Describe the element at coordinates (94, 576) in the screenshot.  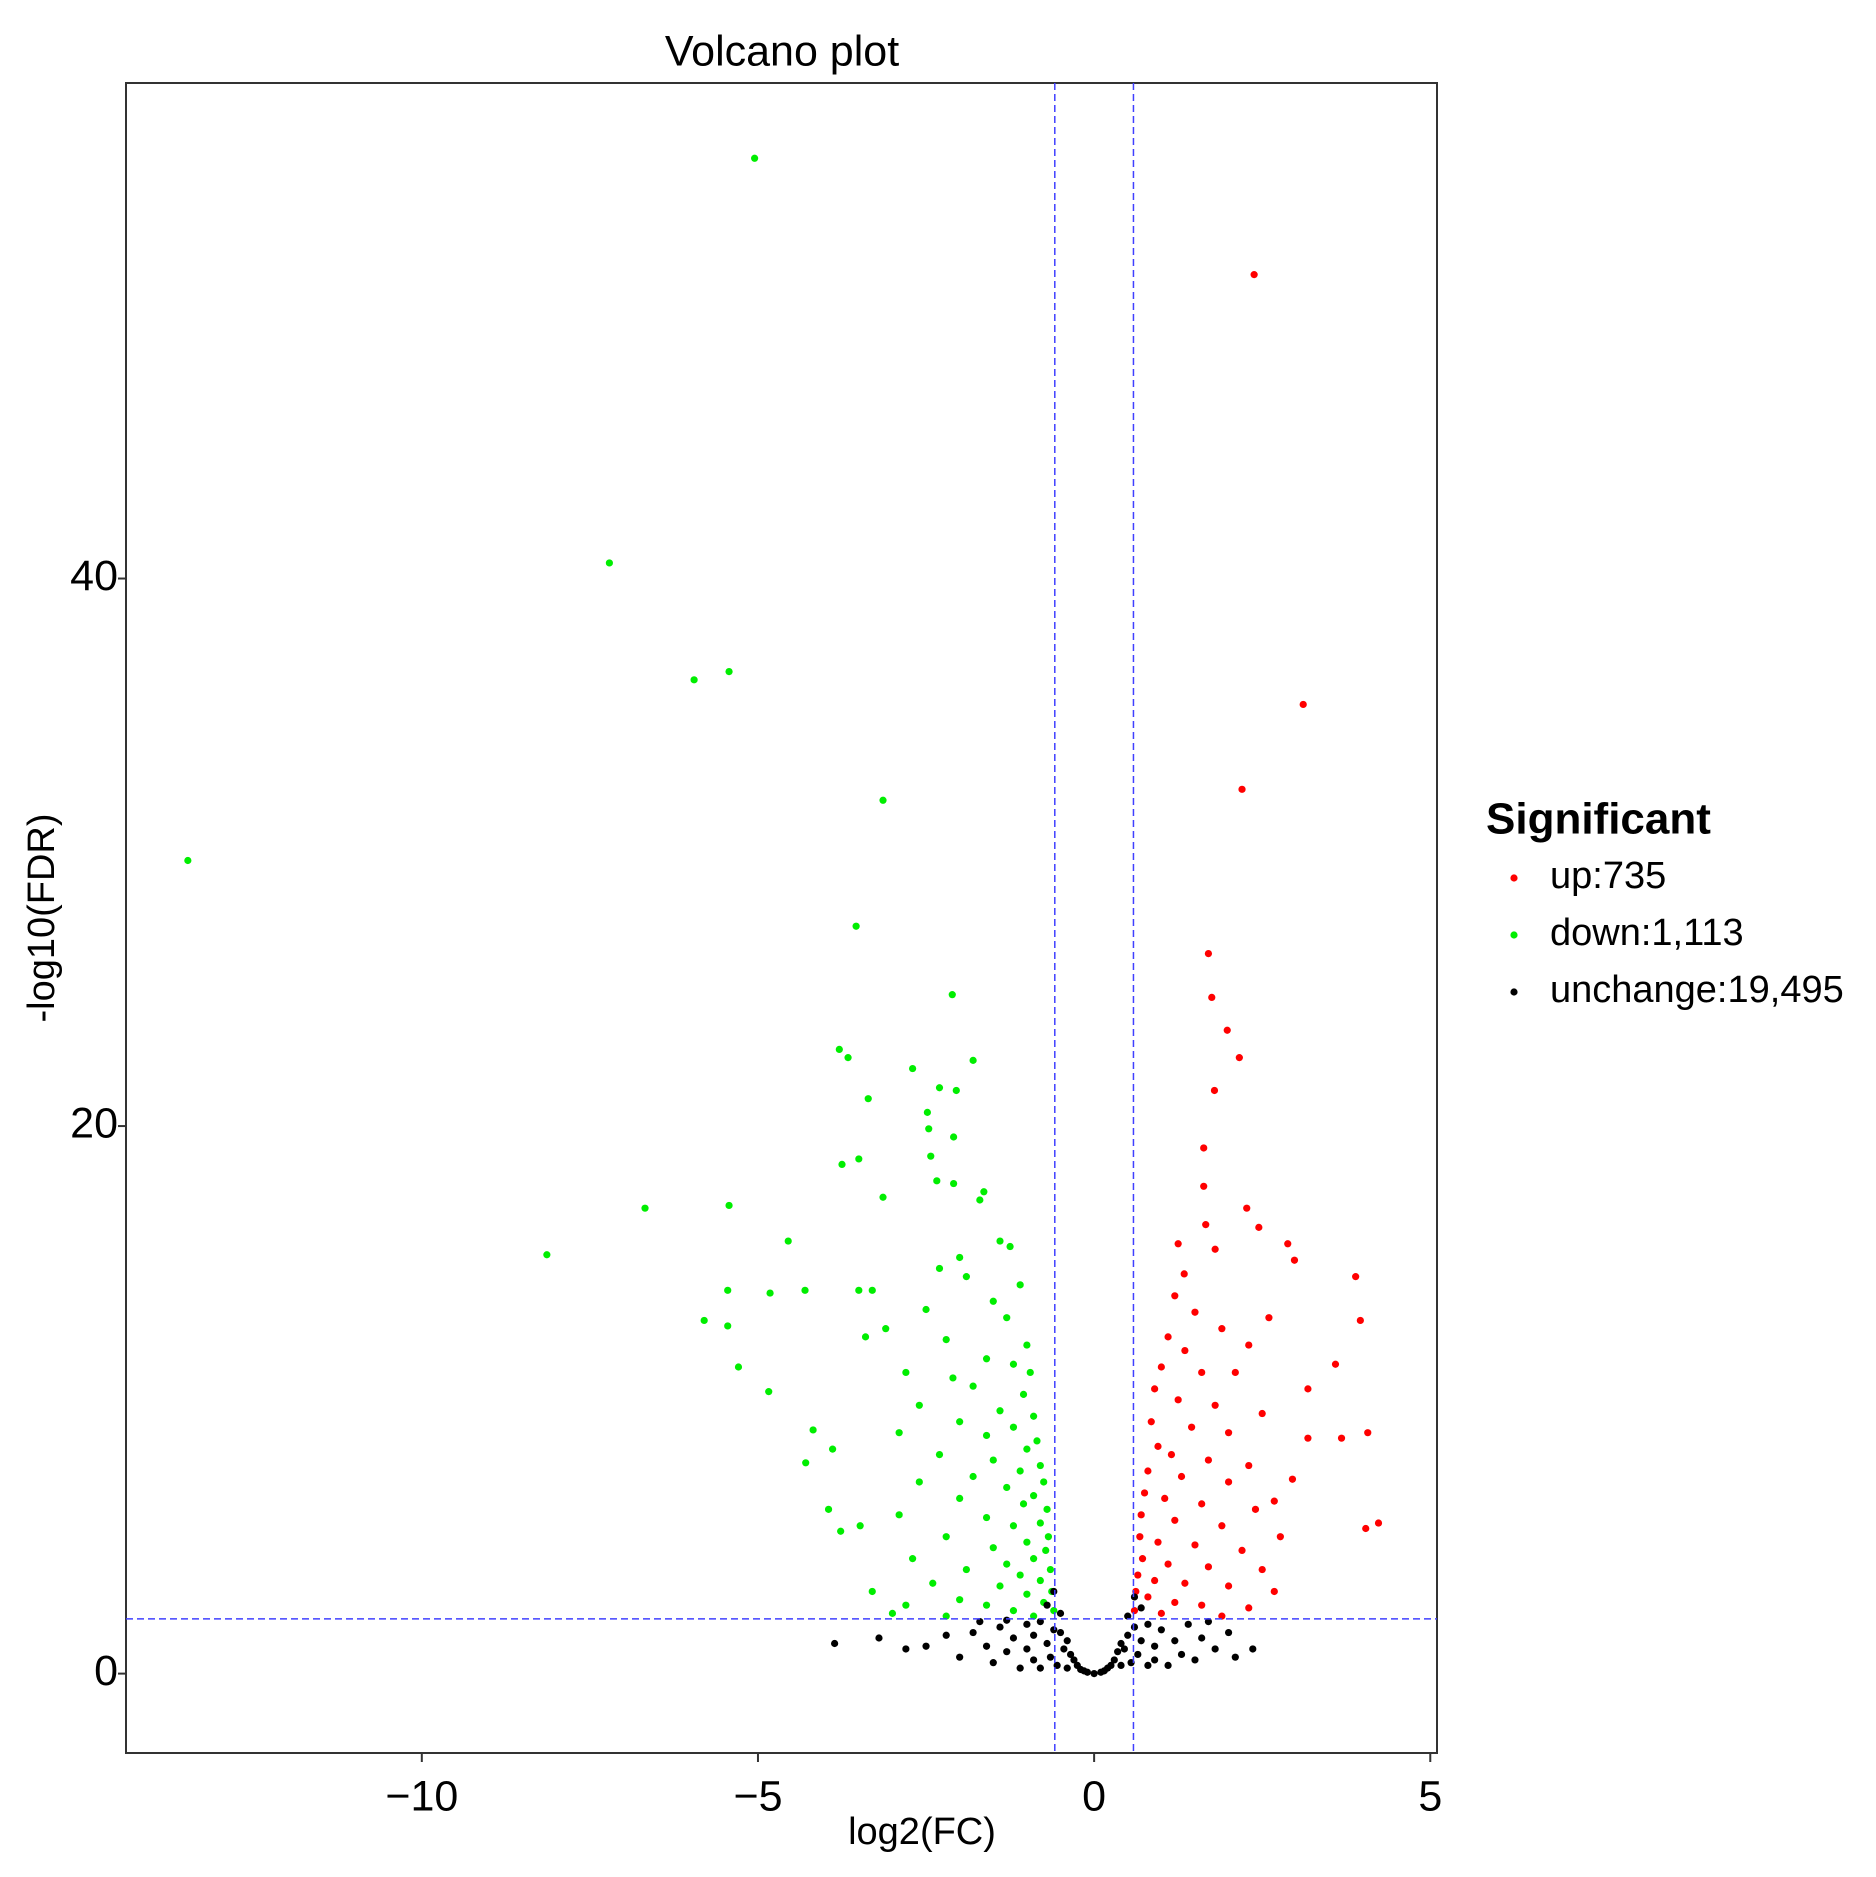
I see `y-tick-label: 40` at that location.